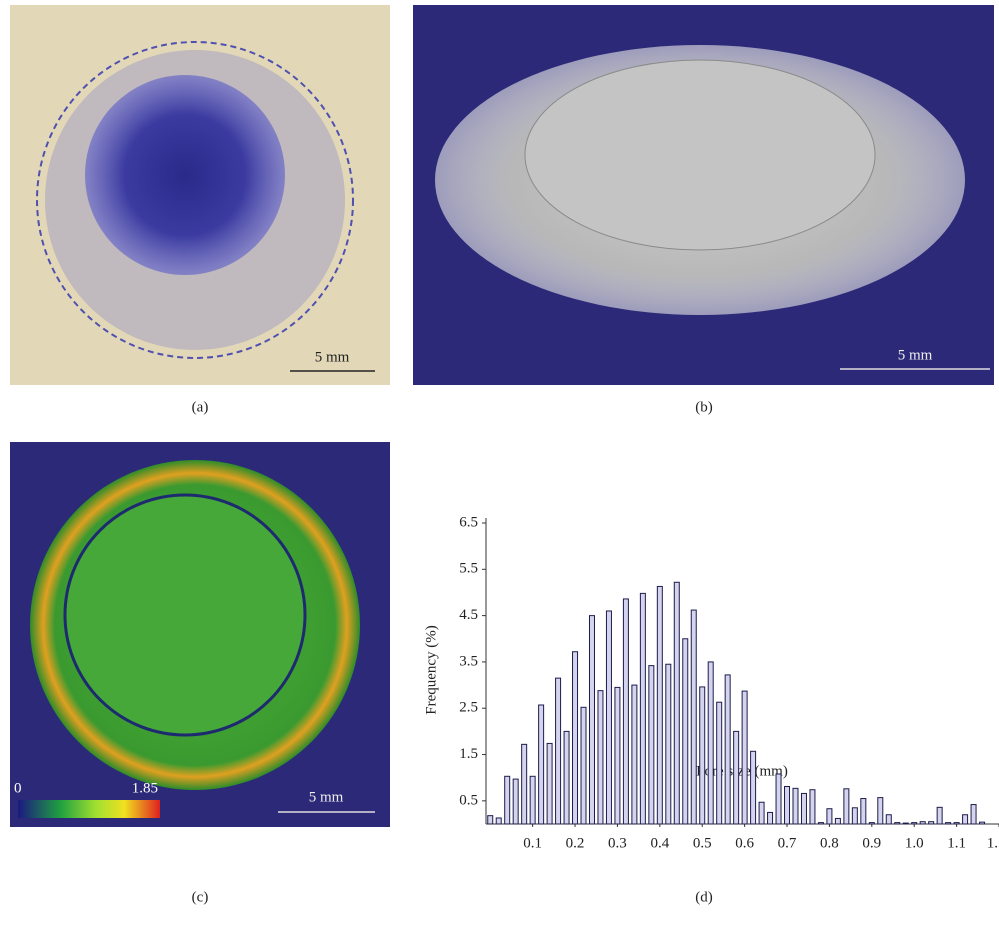 This screenshot has height=936, width=999. What do you see at coordinates (532, 843) in the screenshot?
I see `x-tick-label: 0.1` at bounding box center [532, 843].